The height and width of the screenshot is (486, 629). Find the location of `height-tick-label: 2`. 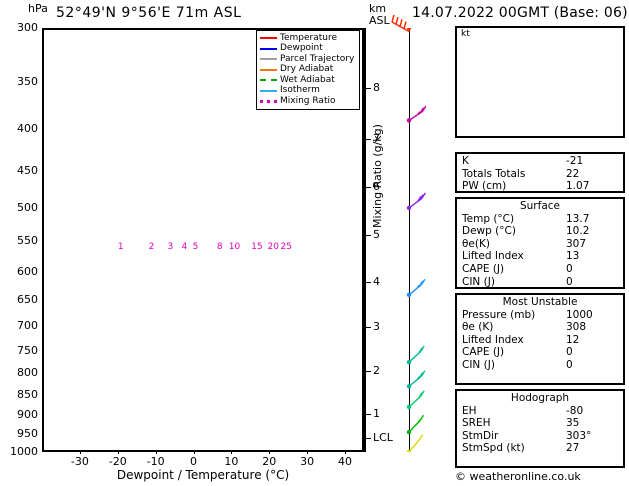

height-tick-label: 2 is located at coordinates (376, 371).